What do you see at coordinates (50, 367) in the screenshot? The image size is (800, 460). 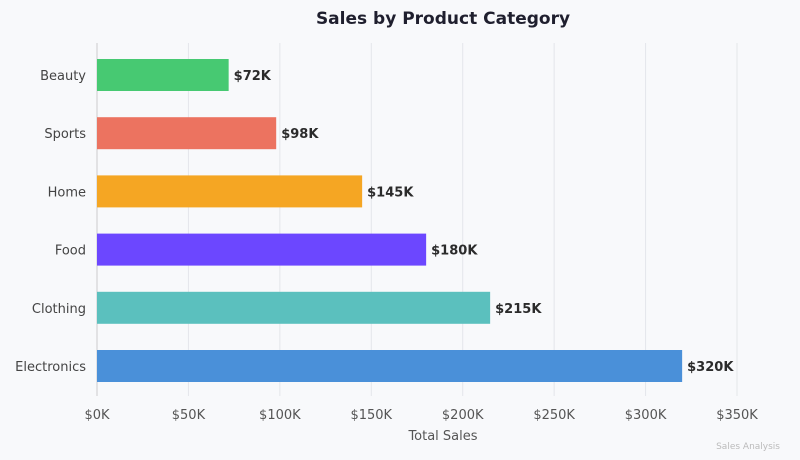 I see `category-label-electronics: Electronics` at bounding box center [50, 367].